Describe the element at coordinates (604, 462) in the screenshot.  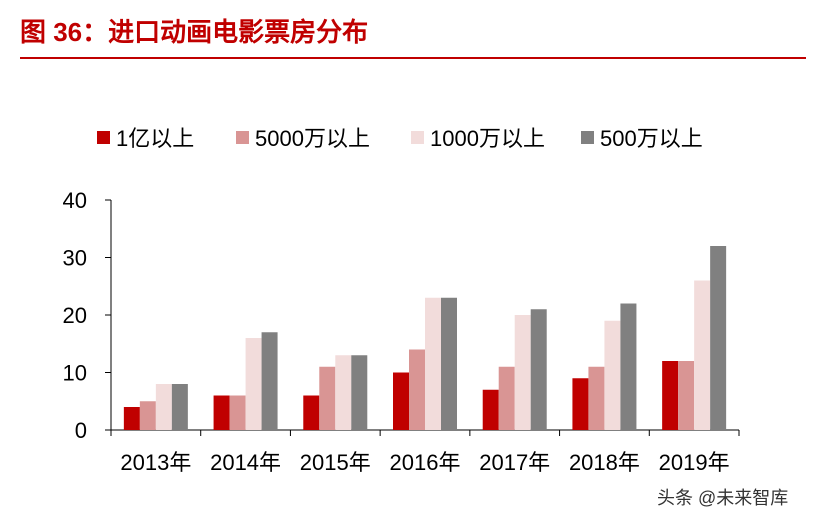
I see `x-tick-label: 2018年` at that location.